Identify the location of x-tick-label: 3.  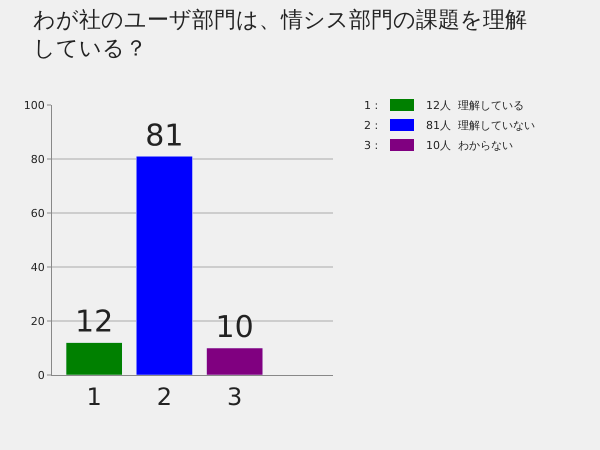
(234, 396).